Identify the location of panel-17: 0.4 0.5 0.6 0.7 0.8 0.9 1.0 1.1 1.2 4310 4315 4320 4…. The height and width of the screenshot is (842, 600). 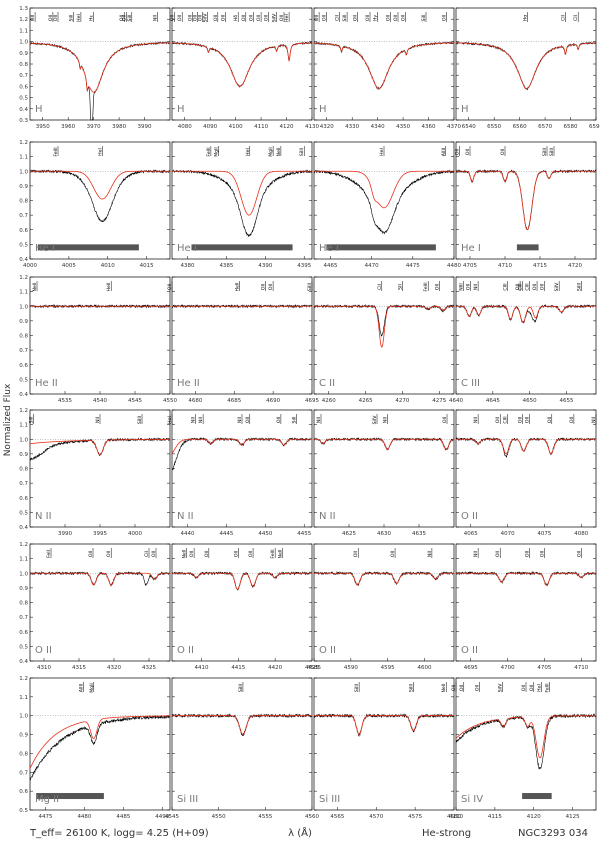
(95, 606).